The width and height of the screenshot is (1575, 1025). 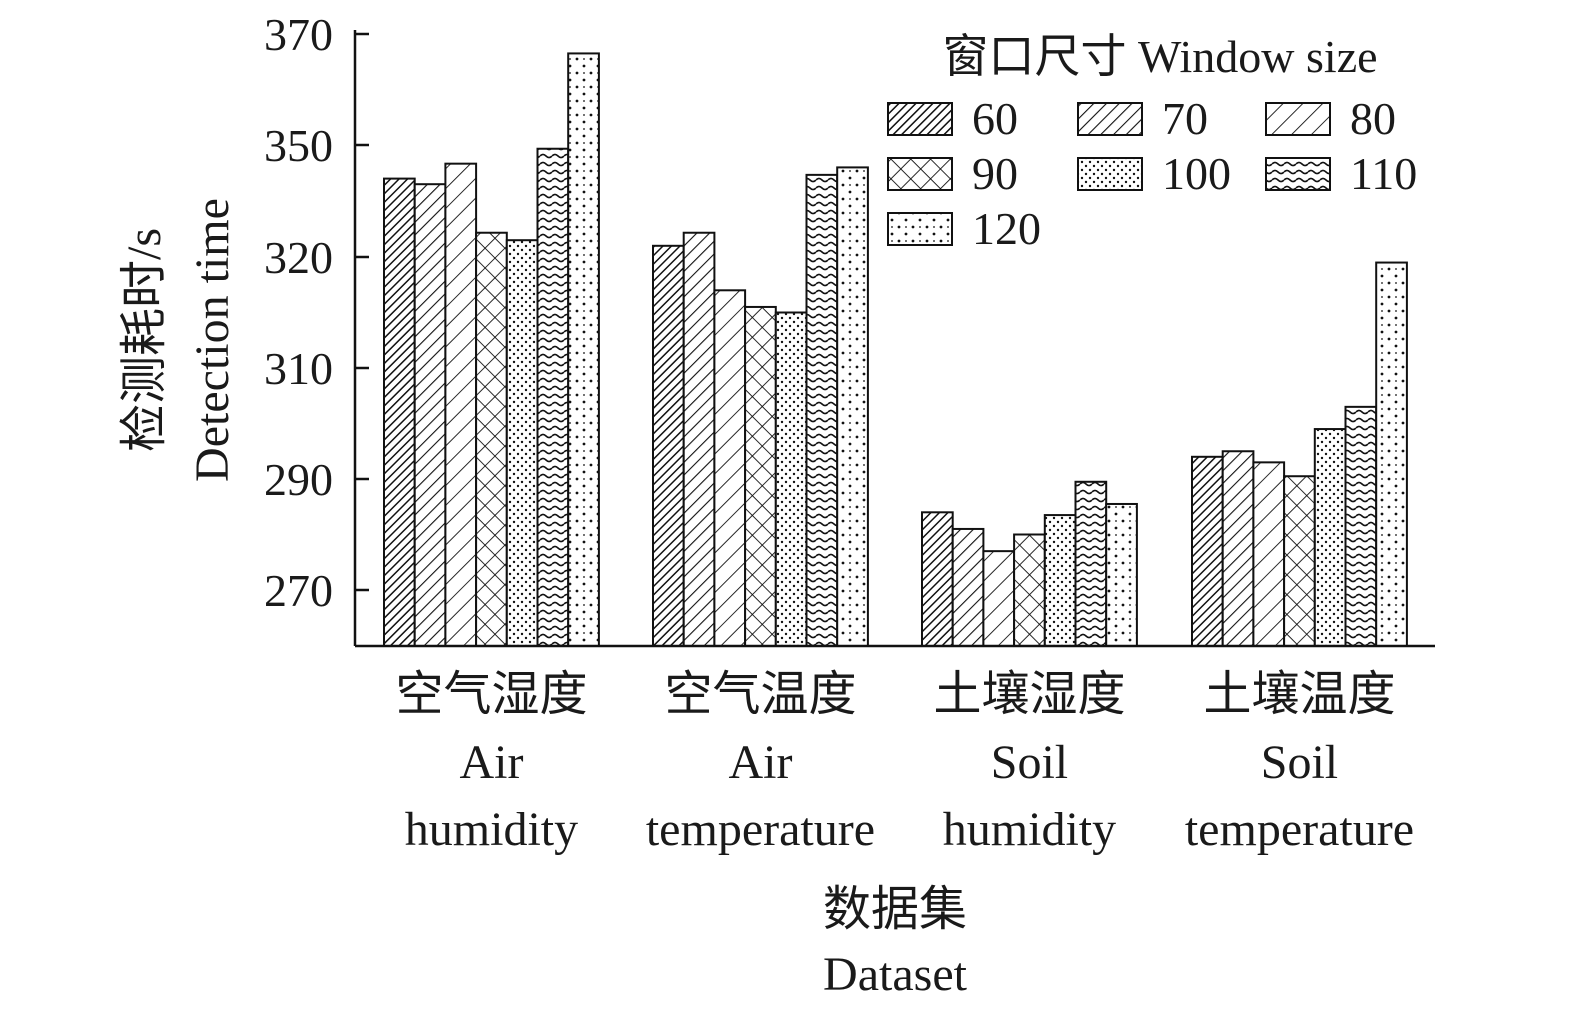 I want to click on legend-items: 60 70 80 90 100 110 120, so click(x=1152, y=173).